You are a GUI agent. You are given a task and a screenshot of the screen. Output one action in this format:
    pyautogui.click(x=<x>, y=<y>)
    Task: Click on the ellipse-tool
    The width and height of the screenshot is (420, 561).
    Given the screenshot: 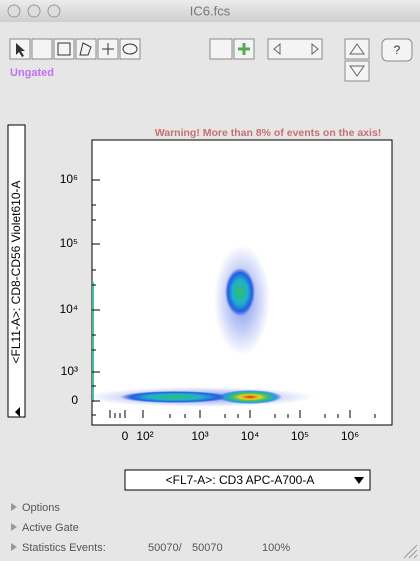 What is the action you would take?
    pyautogui.click(x=130, y=49)
    